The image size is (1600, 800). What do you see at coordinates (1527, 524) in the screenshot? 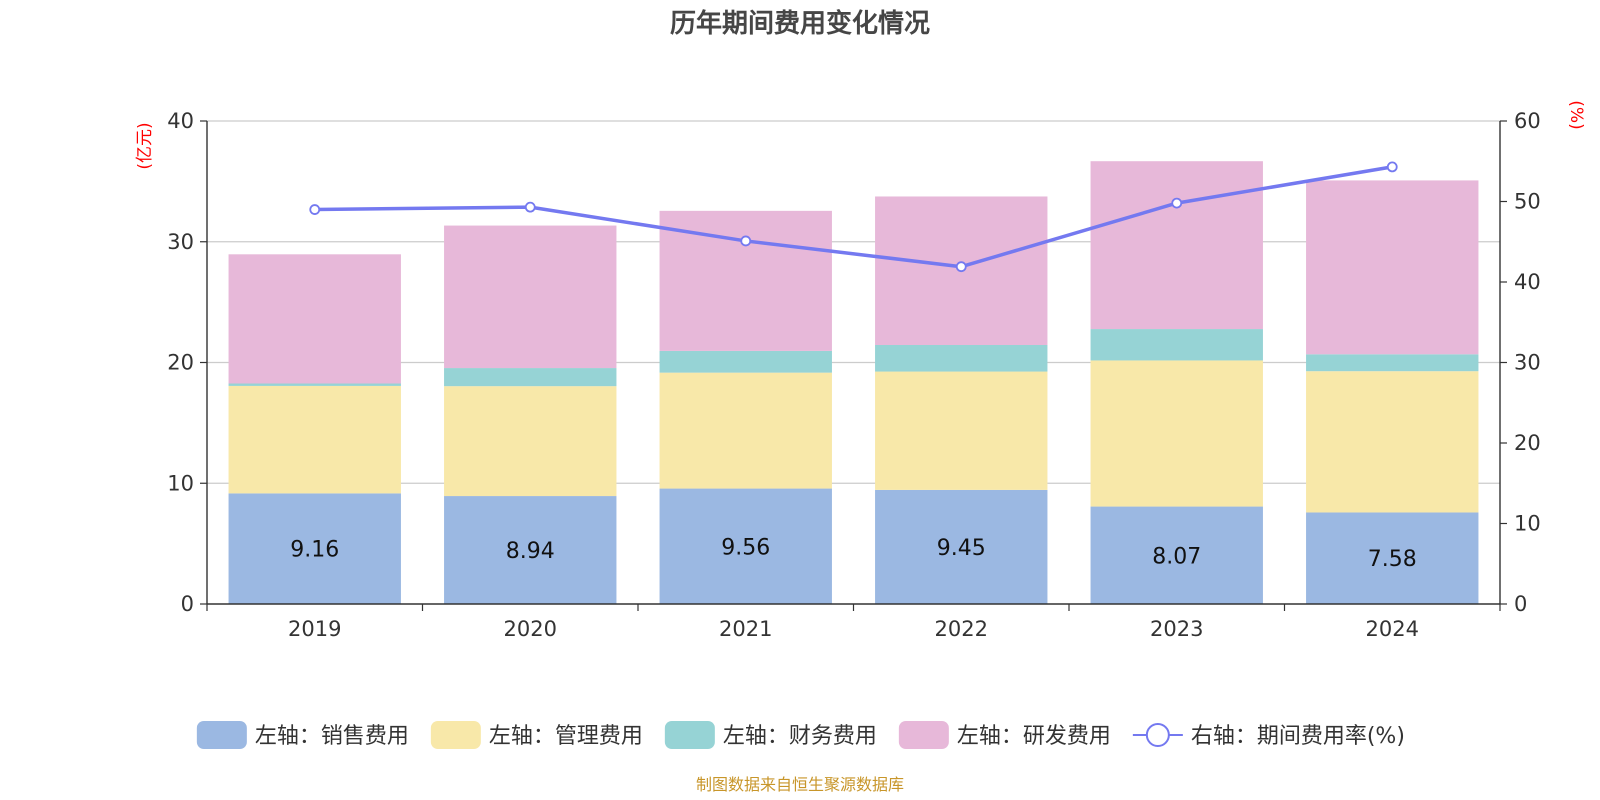
I see `right-tick-label: 10` at bounding box center [1527, 524].